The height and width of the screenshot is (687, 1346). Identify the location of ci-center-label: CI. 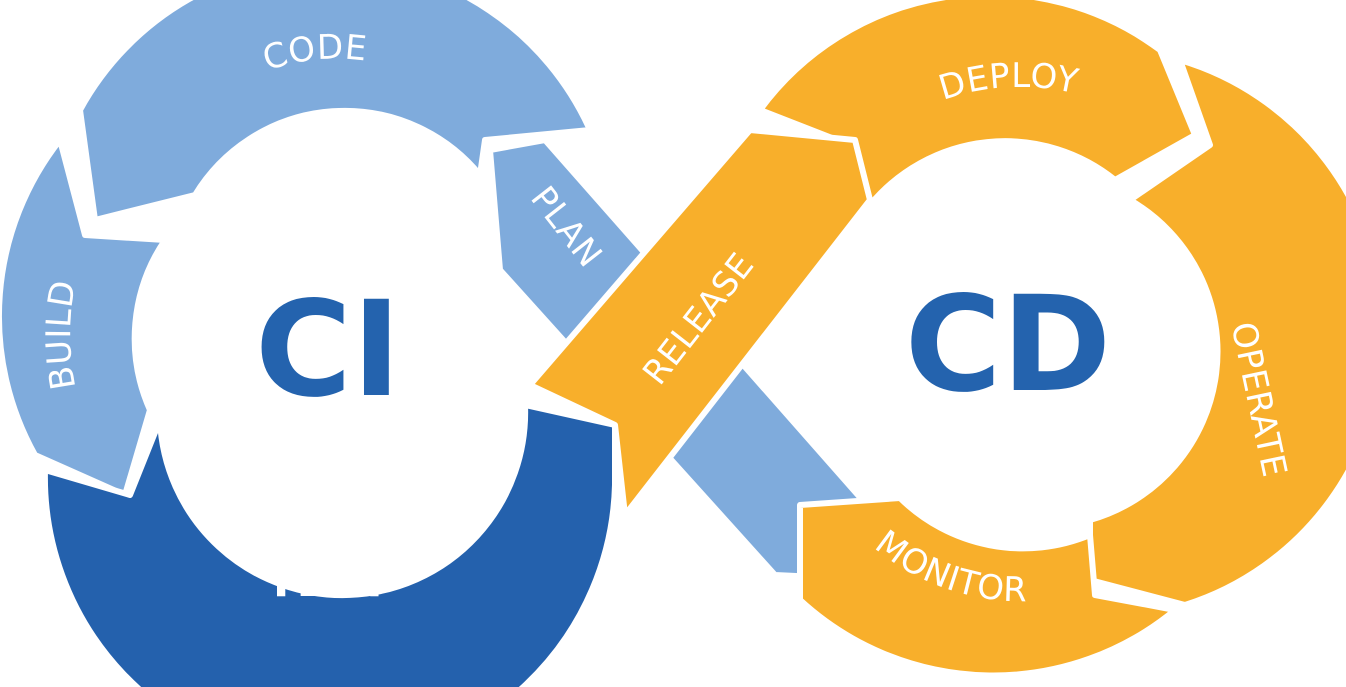
(328, 350).